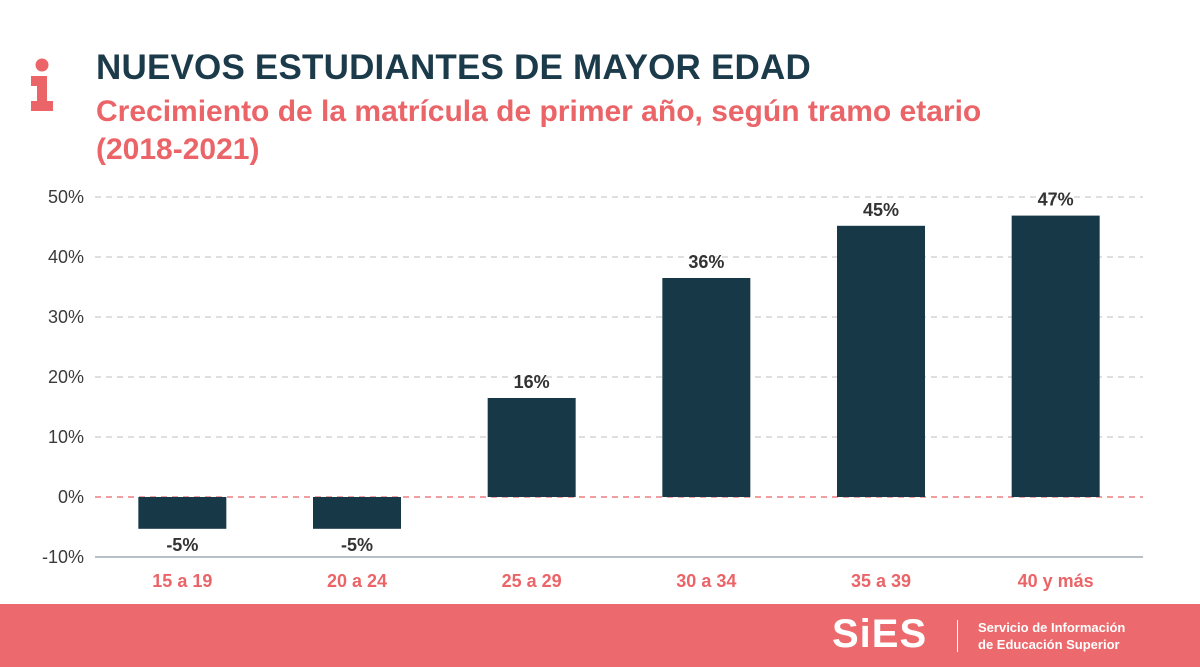 This screenshot has height=667, width=1200. I want to click on y-tick-label: 20%, so click(66, 377).